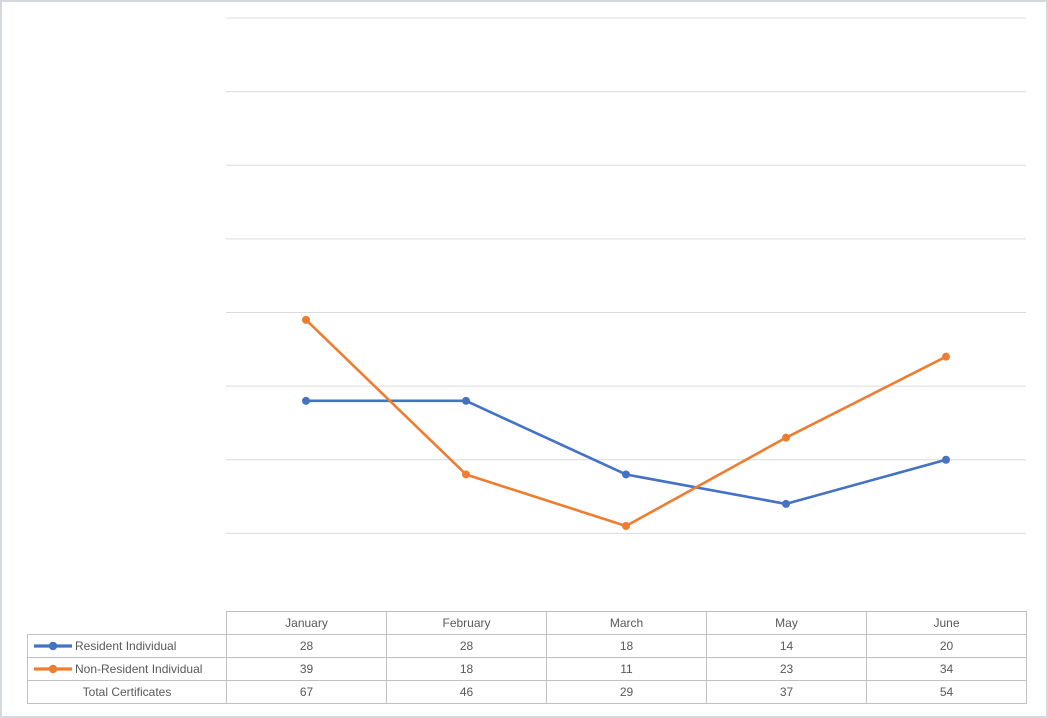 The image size is (1048, 718). What do you see at coordinates (786, 623) in the screenshot?
I see `header-cell-may: May` at bounding box center [786, 623].